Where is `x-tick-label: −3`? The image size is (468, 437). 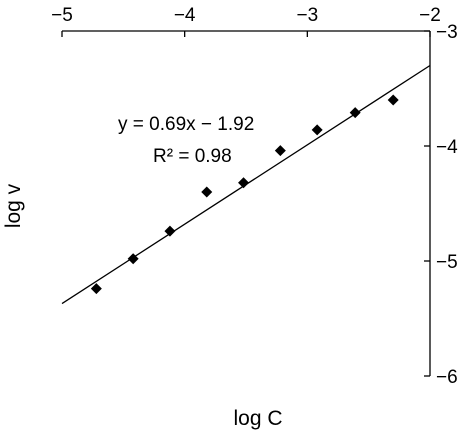 x-tick-label: −3 is located at coordinates (307, 15).